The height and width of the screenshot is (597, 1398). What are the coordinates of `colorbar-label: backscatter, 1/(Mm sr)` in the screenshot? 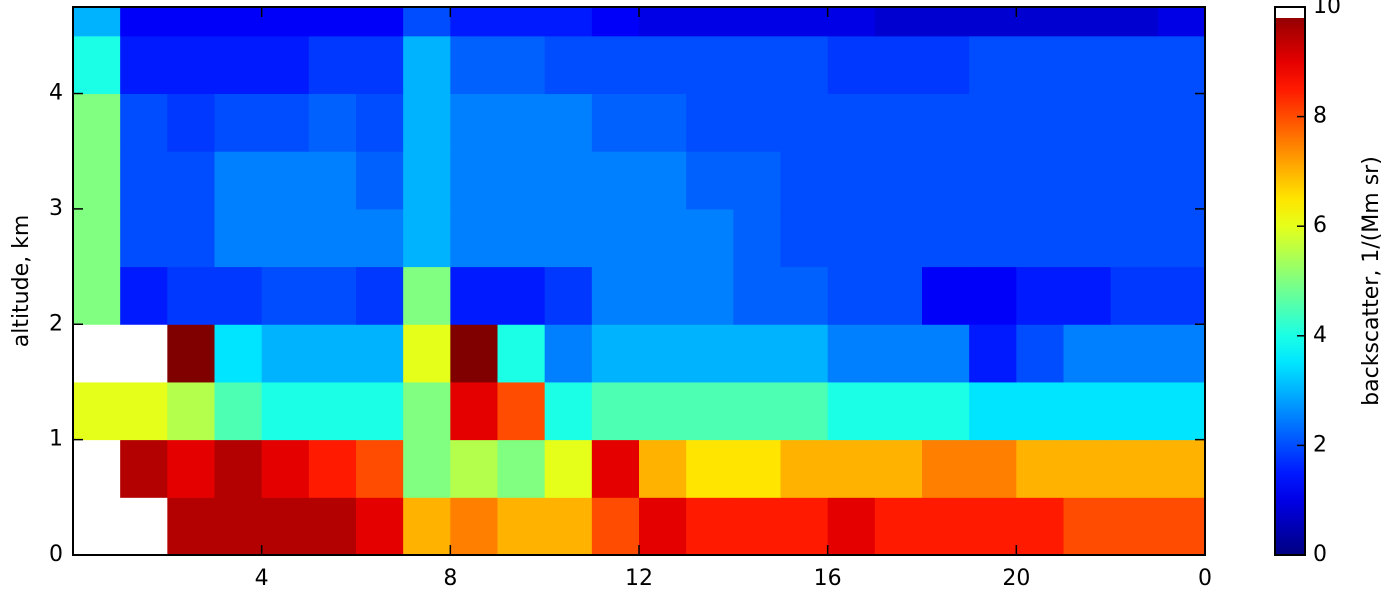 It's located at (1371, 281).